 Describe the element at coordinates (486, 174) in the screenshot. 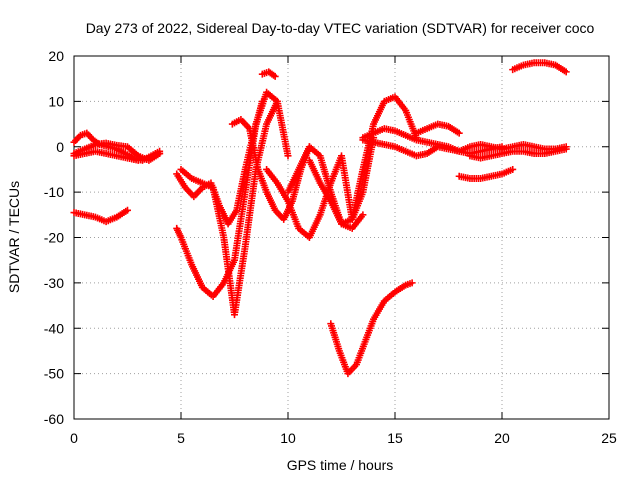

I see `series-track-q` at that location.